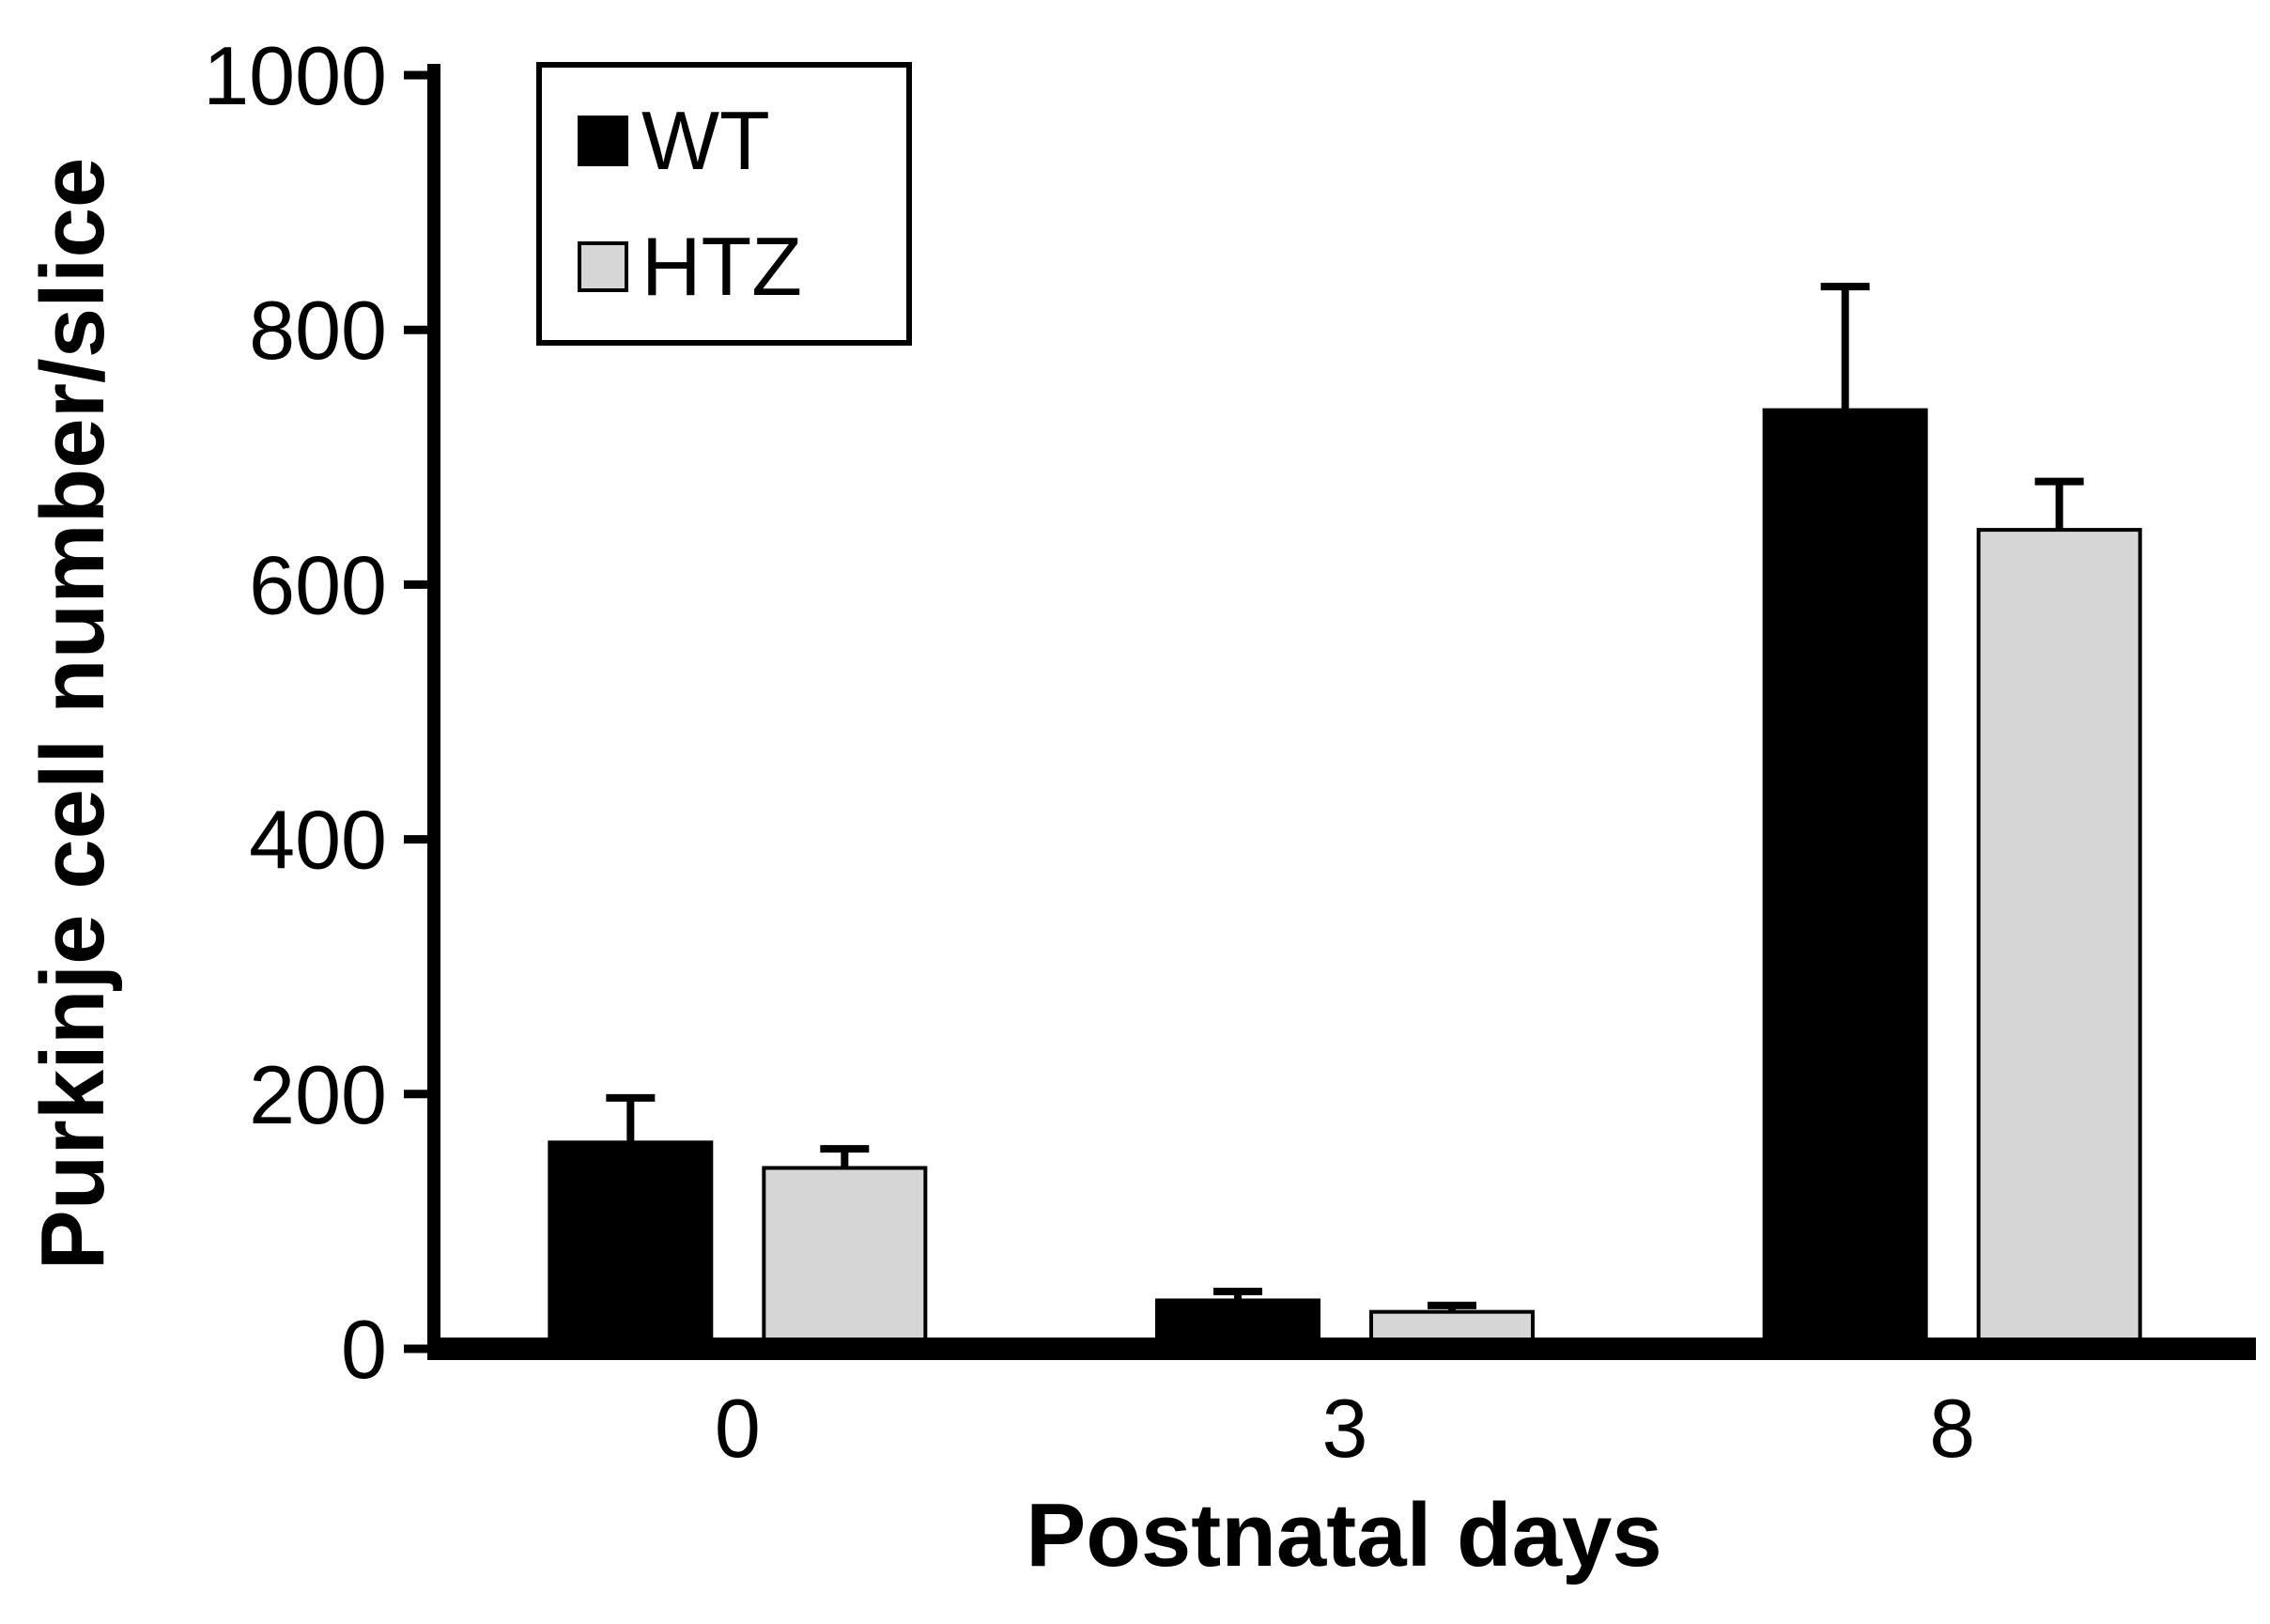 This screenshot has height=1624, width=2270. What do you see at coordinates (845, 1258) in the screenshot?
I see `bar-htz-day0` at bounding box center [845, 1258].